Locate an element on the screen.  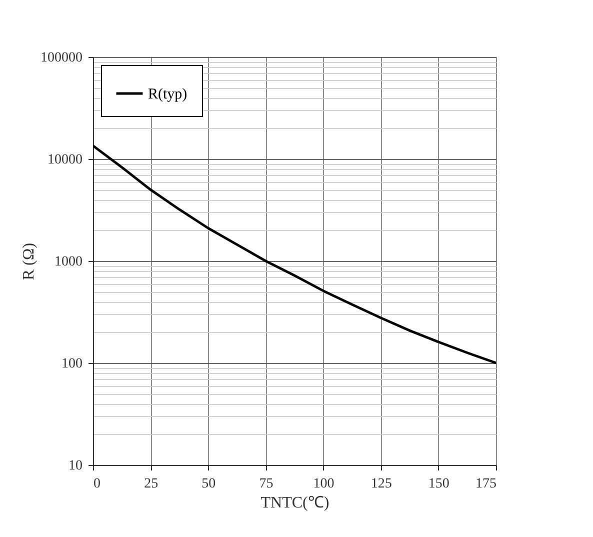
y-axis-title: R (Ω) is located at coordinates (29, 261).